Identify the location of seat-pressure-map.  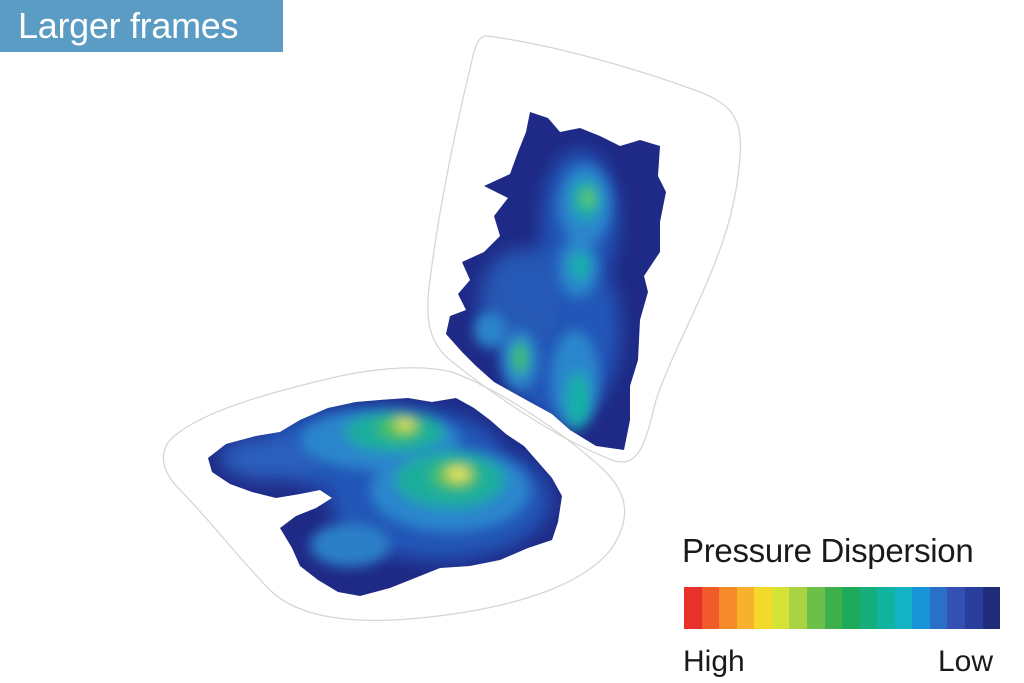
(385, 497).